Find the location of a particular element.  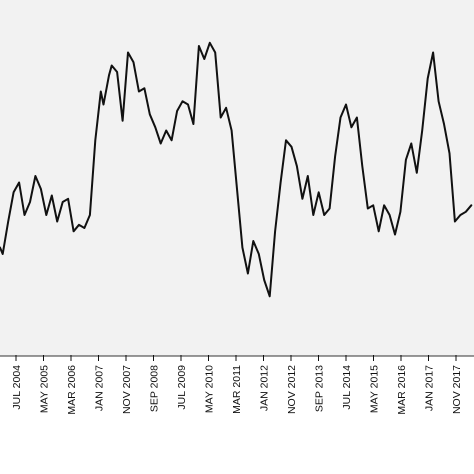

x-tick-label: NOV 2012 is located at coordinates (292, 389).